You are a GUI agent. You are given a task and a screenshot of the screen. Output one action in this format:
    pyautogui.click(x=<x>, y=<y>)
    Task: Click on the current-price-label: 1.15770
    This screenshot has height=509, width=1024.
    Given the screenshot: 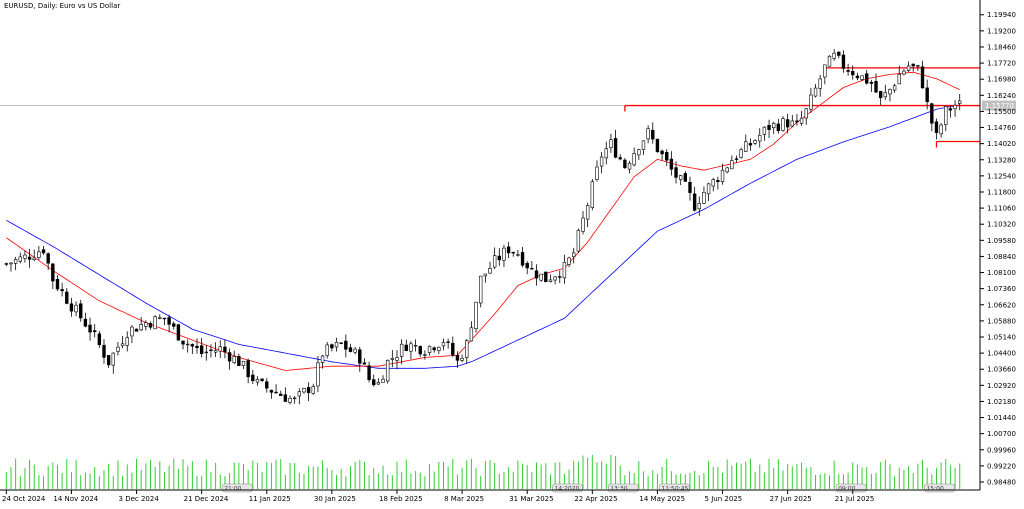 What is the action you would take?
    pyautogui.click(x=999, y=106)
    